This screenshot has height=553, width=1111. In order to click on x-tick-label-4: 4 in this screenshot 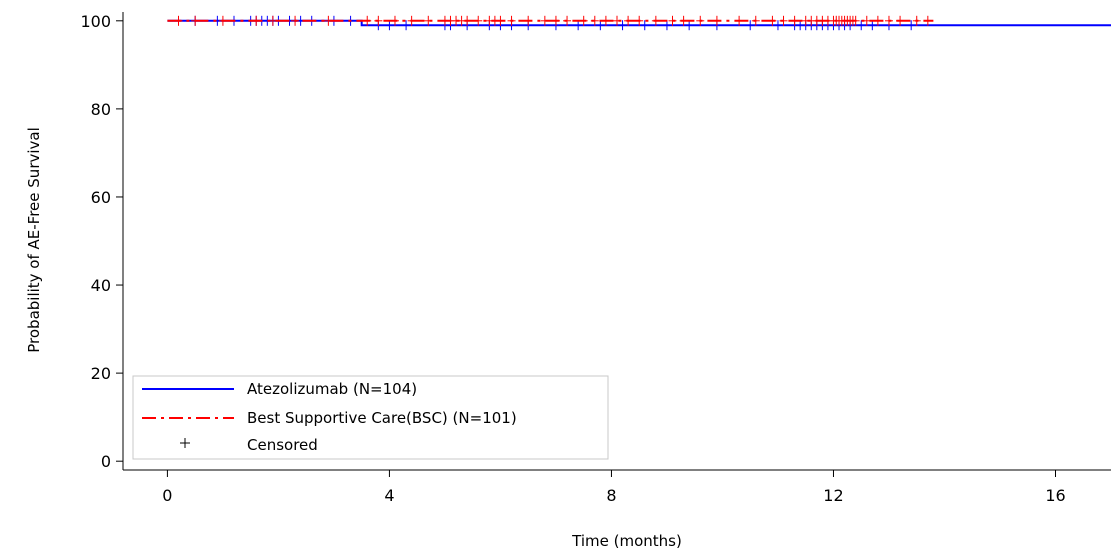, I will do `click(389, 495)`.